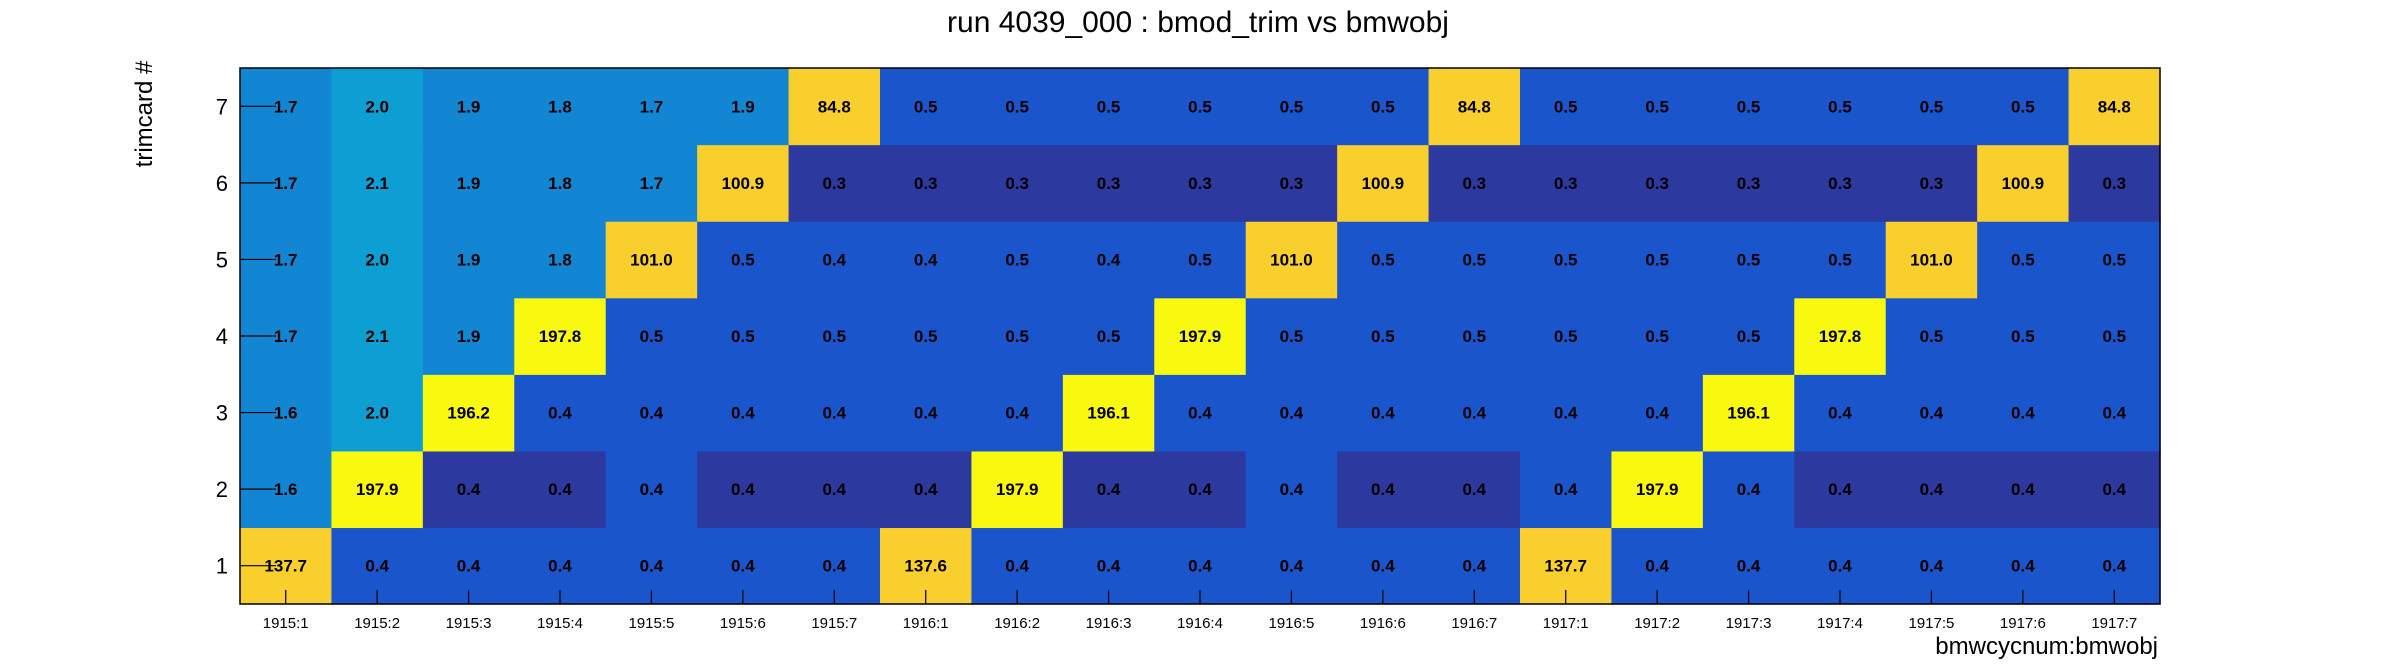 The image size is (2396, 672). I want to click on x-tick-label: 1917:6, so click(2023, 623).